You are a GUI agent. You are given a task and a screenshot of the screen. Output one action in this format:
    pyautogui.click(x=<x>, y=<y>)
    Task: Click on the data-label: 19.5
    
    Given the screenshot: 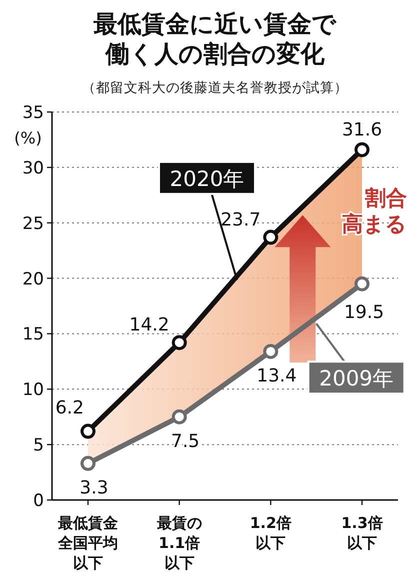 What is the action you would take?
    pyautogui.click(x=364, y=312)
    